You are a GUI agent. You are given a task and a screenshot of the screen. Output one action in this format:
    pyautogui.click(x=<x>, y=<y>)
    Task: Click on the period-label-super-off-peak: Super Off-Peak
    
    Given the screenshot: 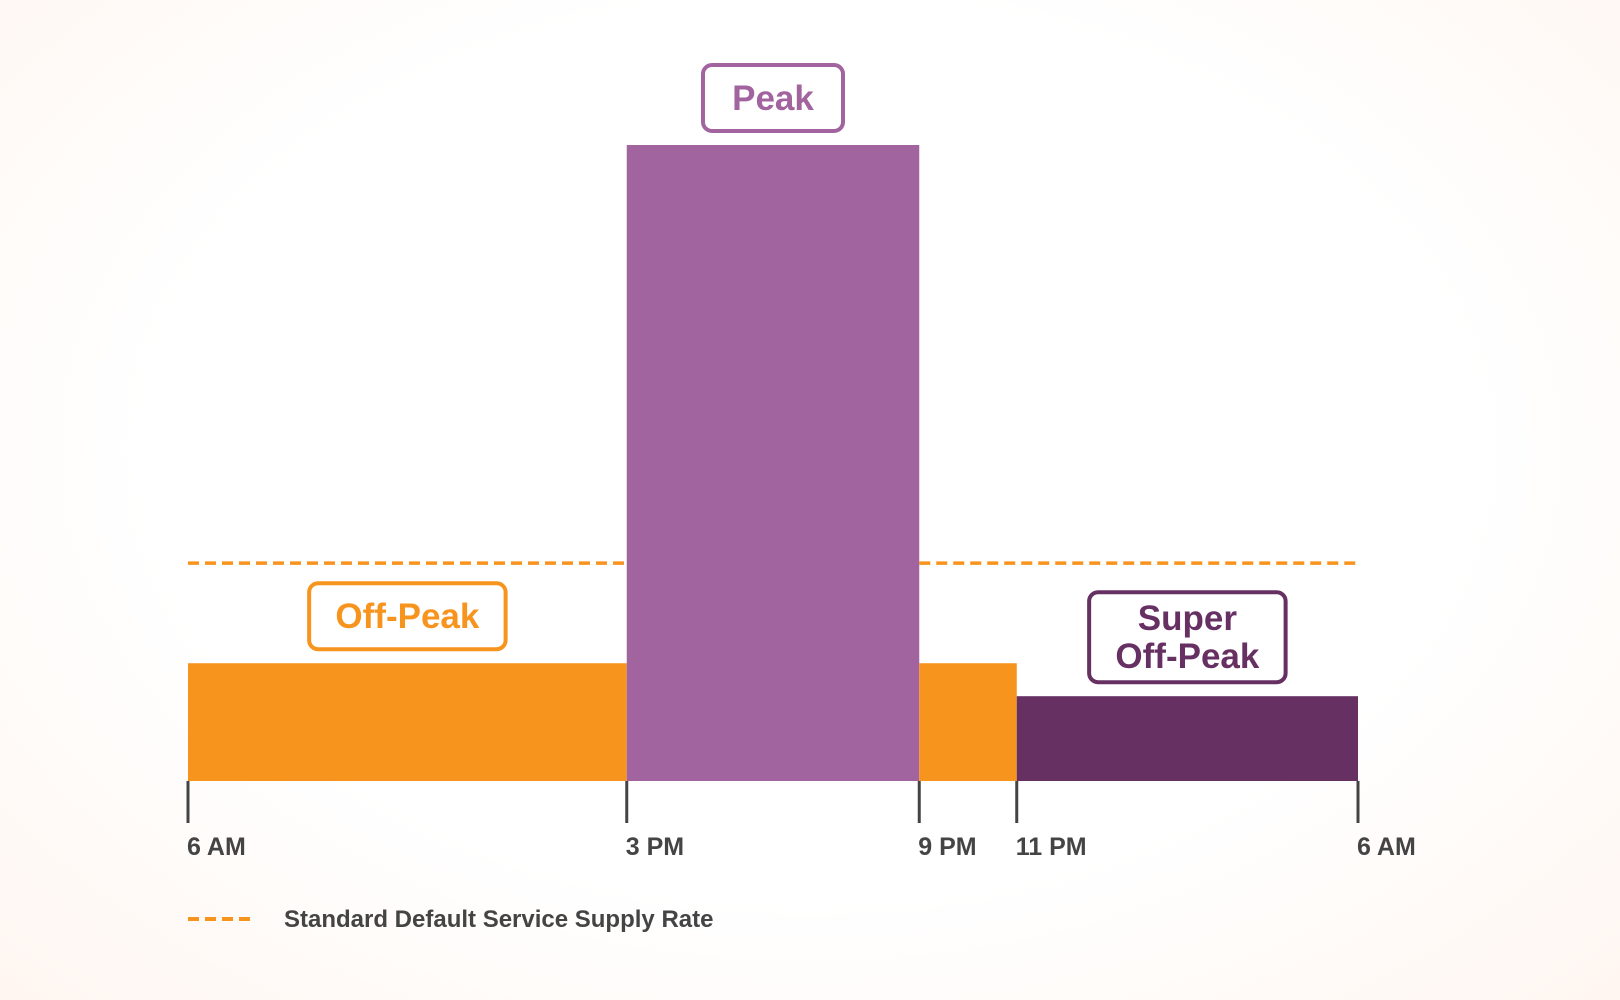 What is the action you would take?
    pyautogui.click(x=1187, y=637)
    